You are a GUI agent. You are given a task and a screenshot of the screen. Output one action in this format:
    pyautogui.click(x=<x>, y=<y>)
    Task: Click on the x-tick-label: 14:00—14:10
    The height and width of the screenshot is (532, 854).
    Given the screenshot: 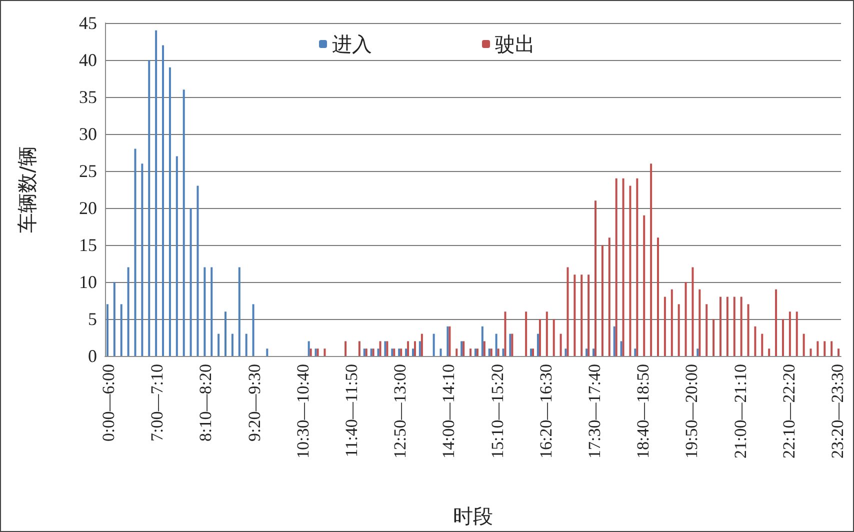 What is the action you would take?
    pyautogui.click(x=448, y=411)
    